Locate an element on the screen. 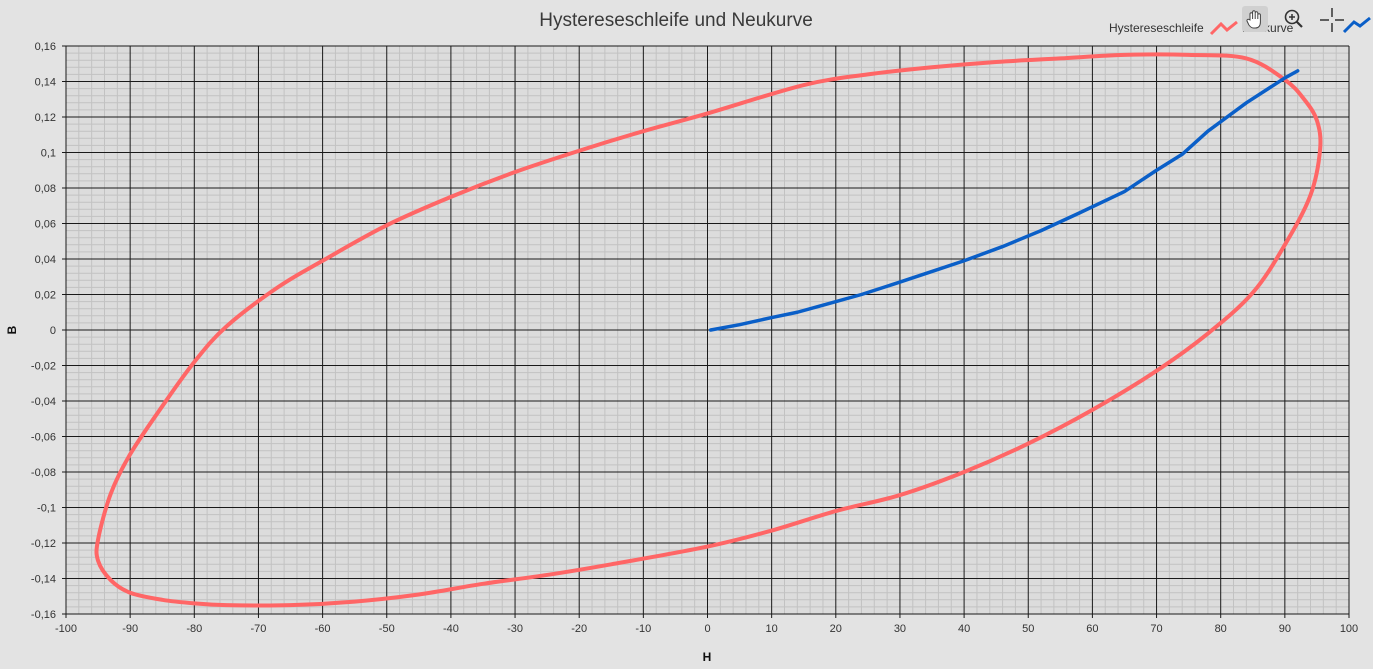 The width and height of the screenshot is (1373, 669). y-tick-label: 0 is located at coordinates (53, 331).